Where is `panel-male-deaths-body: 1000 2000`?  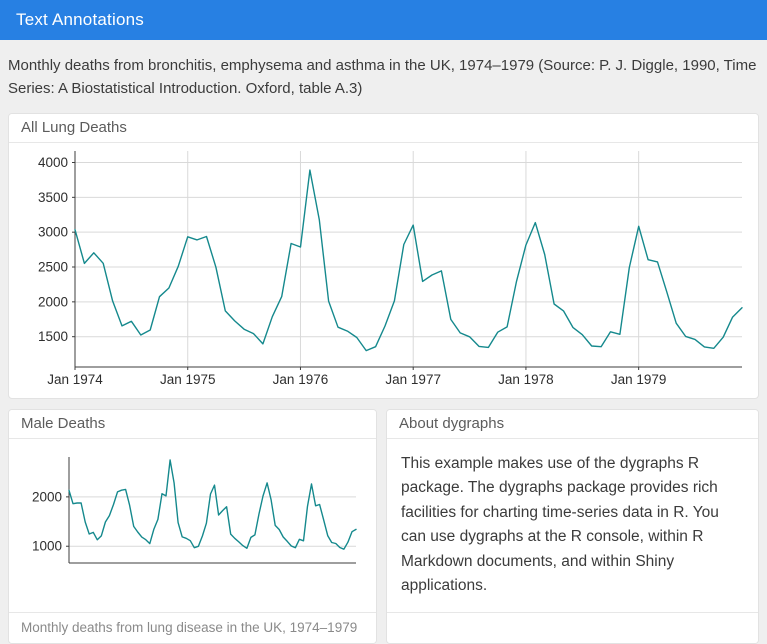
panel-male-deaths-body: 1000 2000 is located at coordinates (192, 525).